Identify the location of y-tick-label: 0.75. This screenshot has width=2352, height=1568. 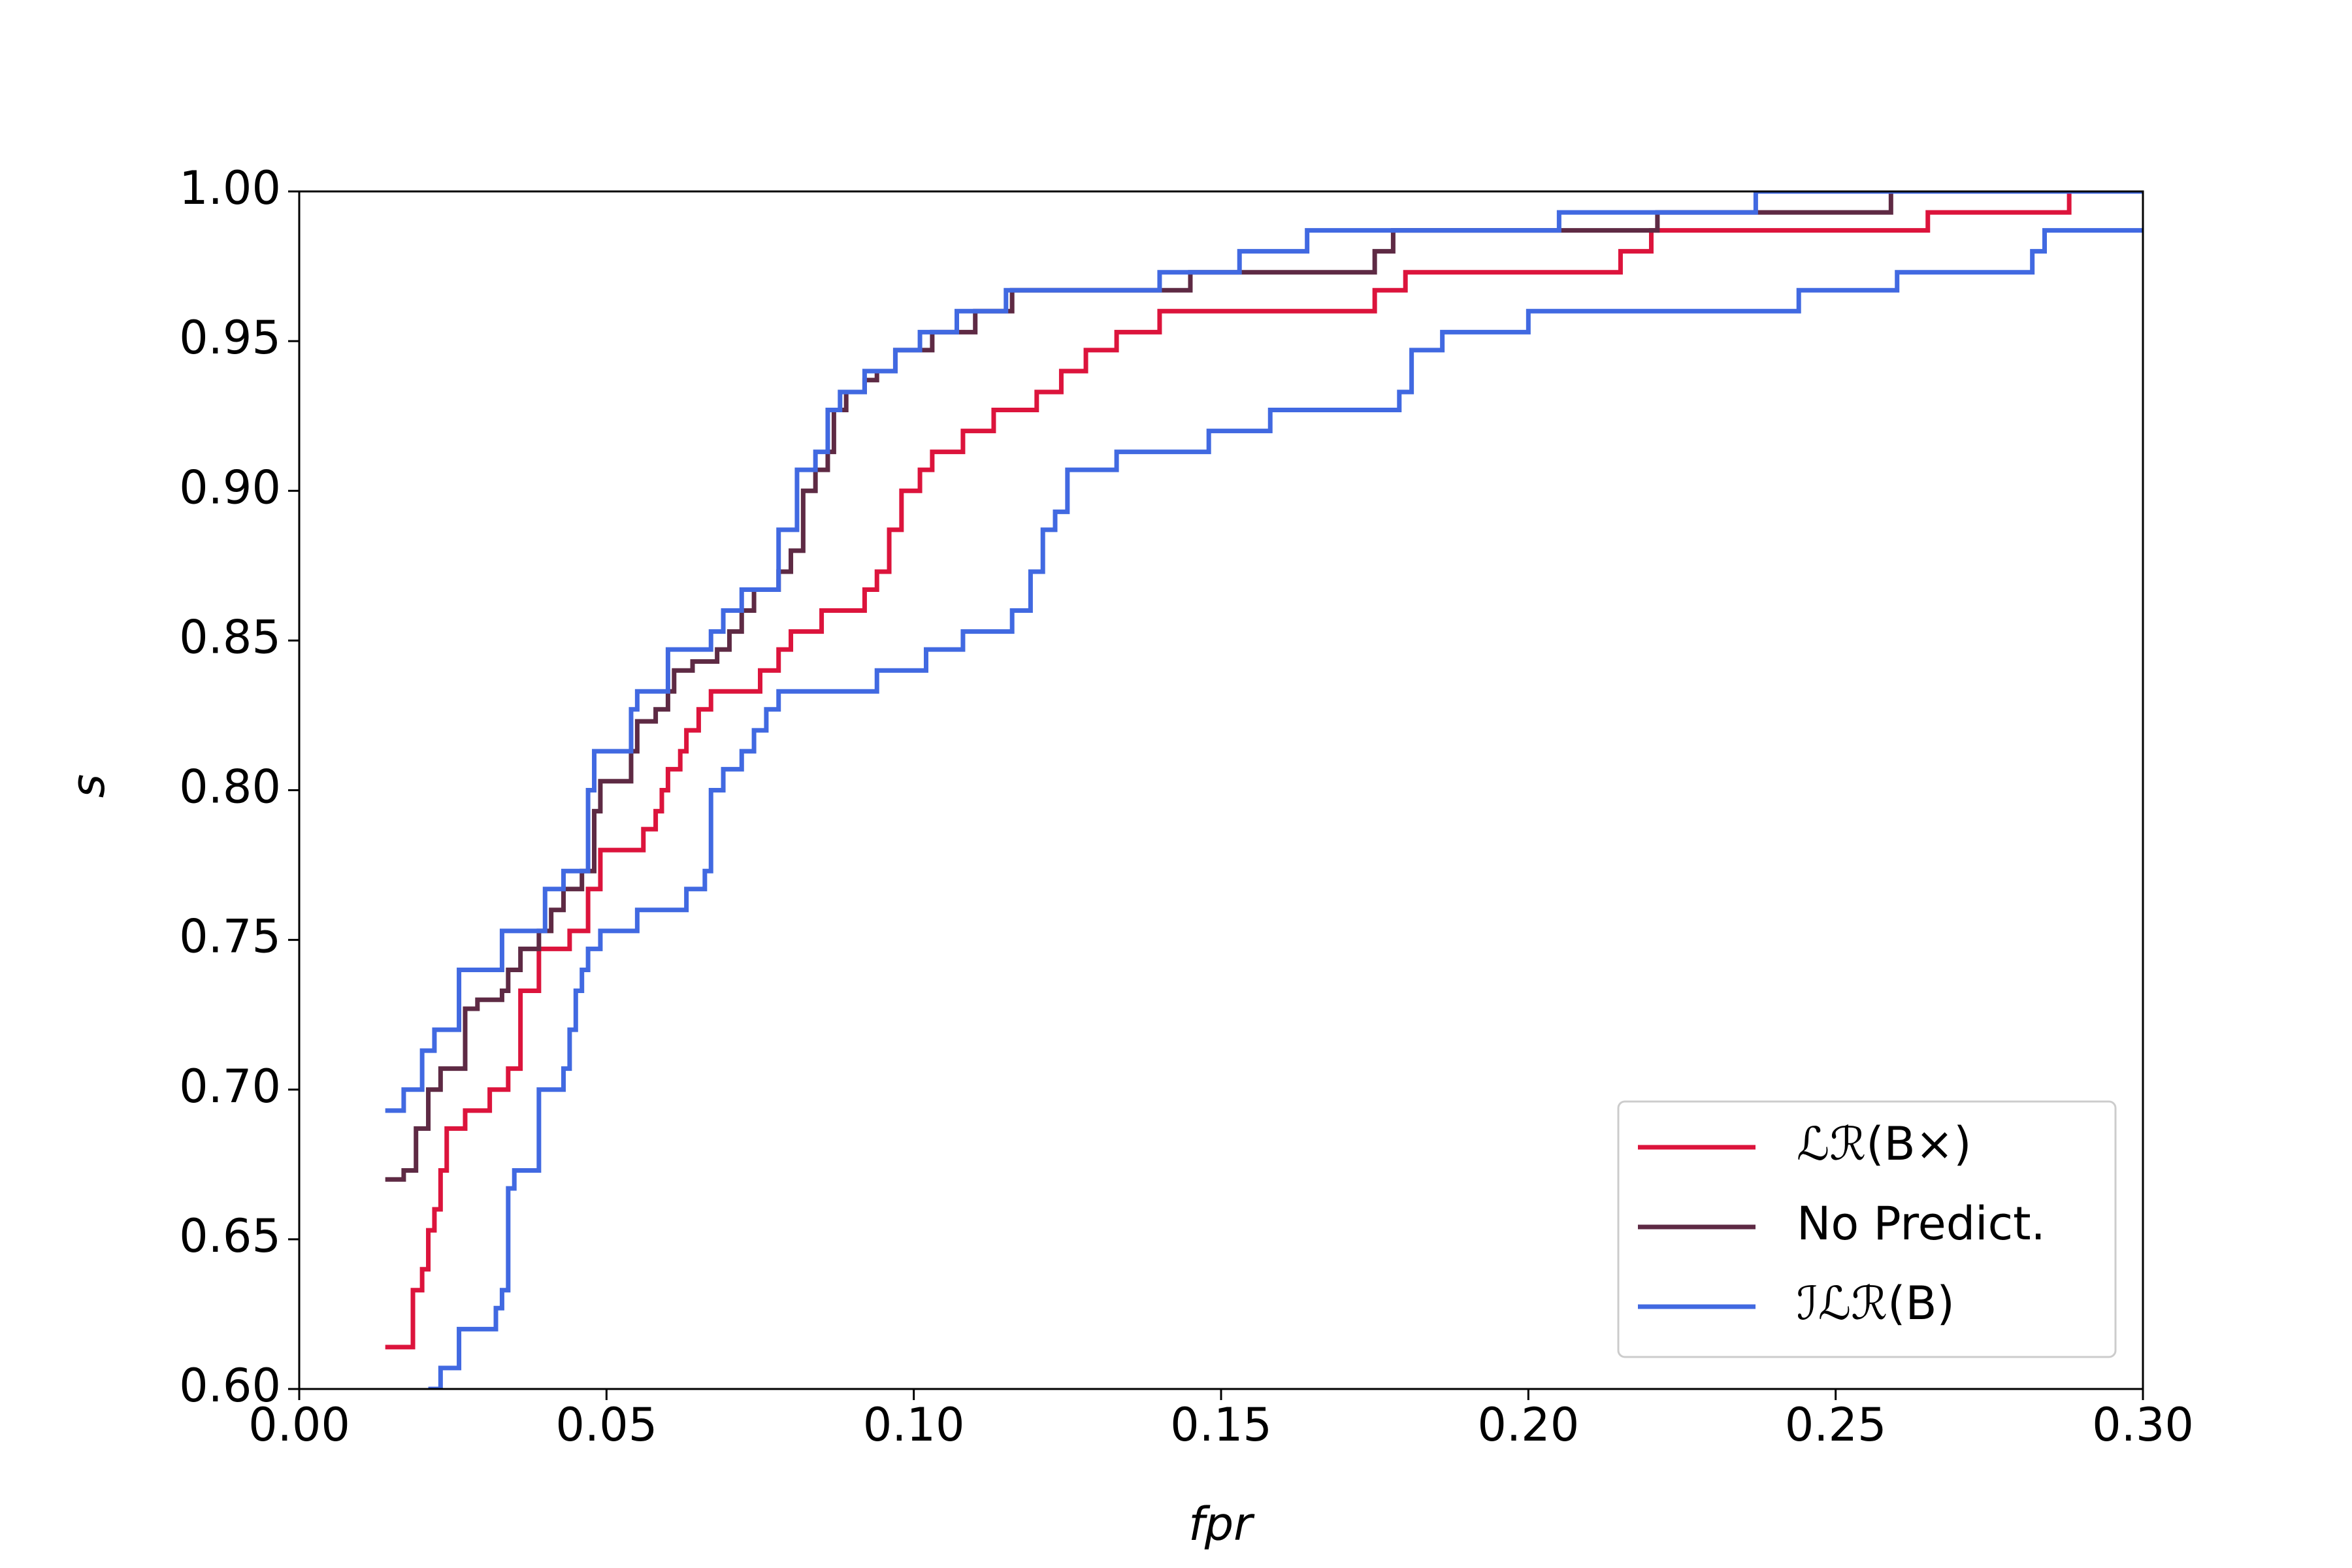
(230, 937).